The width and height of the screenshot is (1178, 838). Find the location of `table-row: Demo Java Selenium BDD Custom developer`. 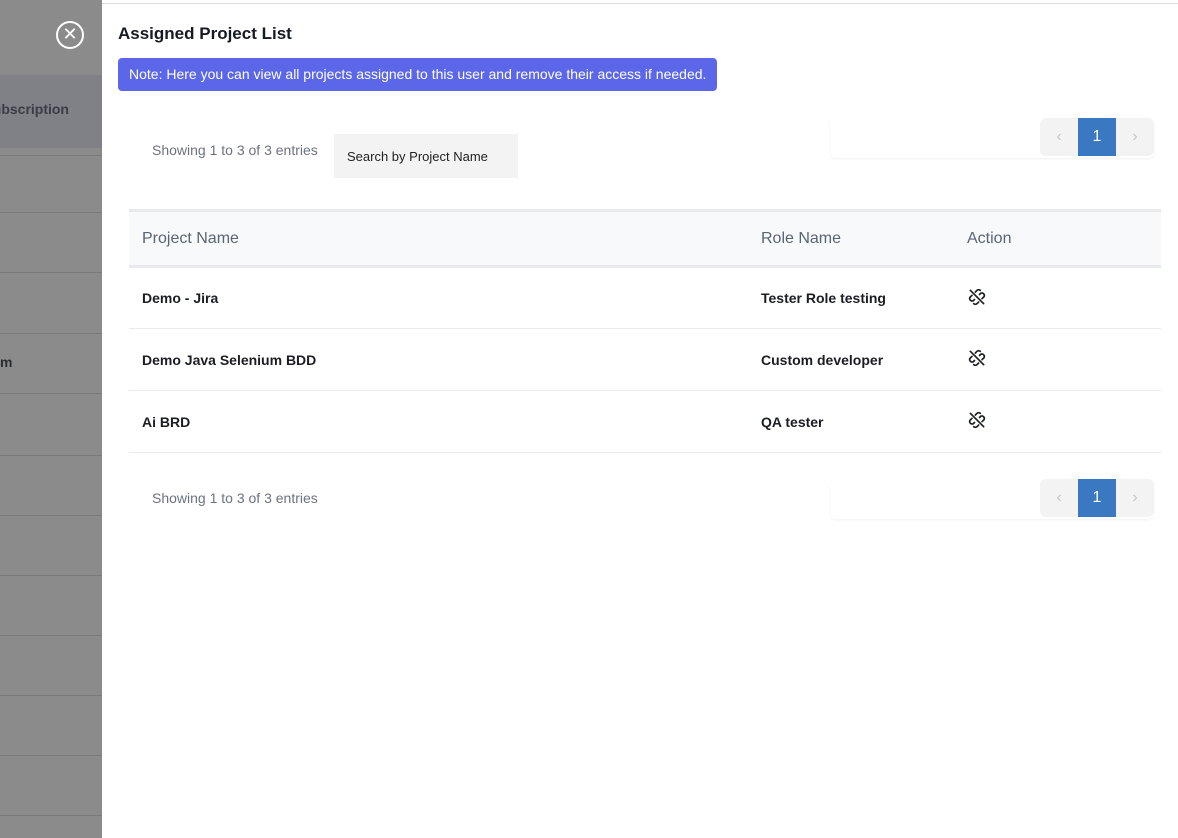

table-row: Demo Java Selenium BDD Custom developer is located at coordinates (645, 359).